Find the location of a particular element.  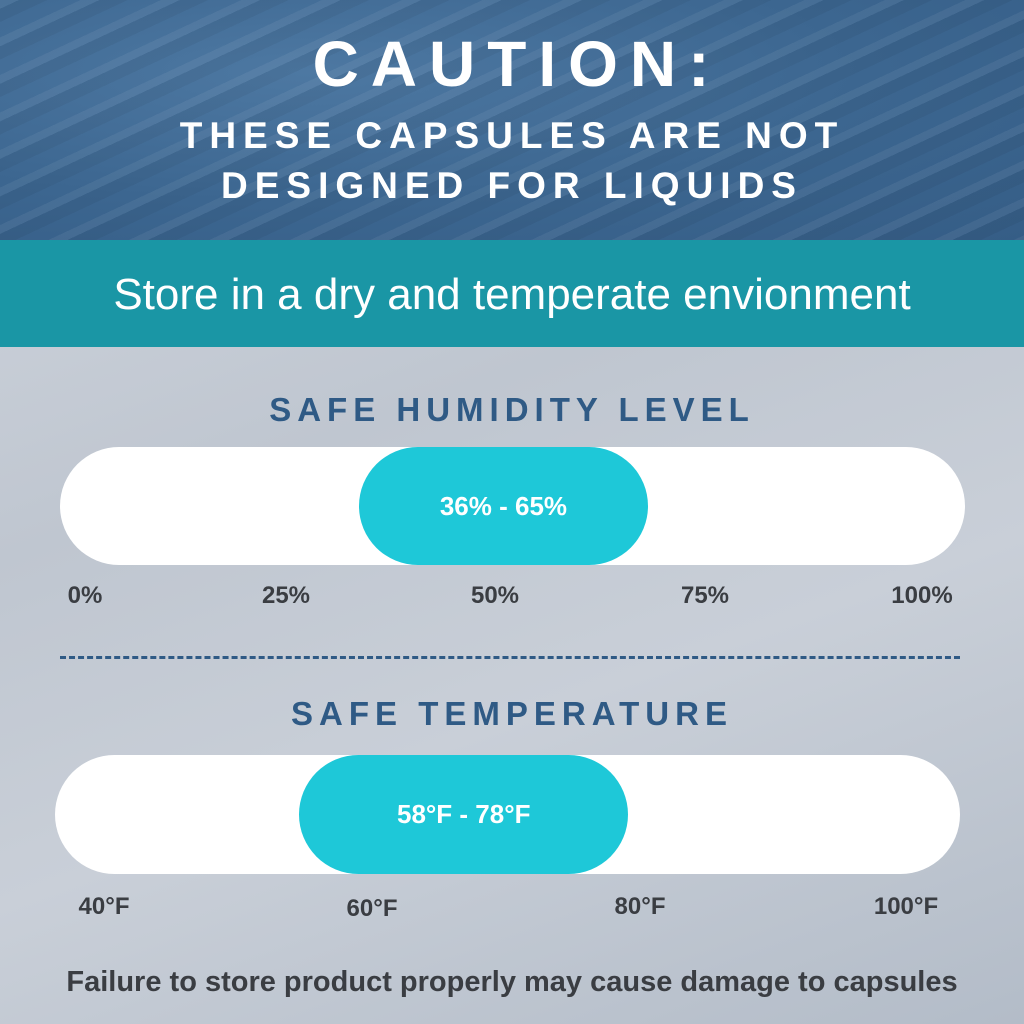

humidity-title: SAFE HUMIDITY LEVEL is located at coordinates (512, 409).